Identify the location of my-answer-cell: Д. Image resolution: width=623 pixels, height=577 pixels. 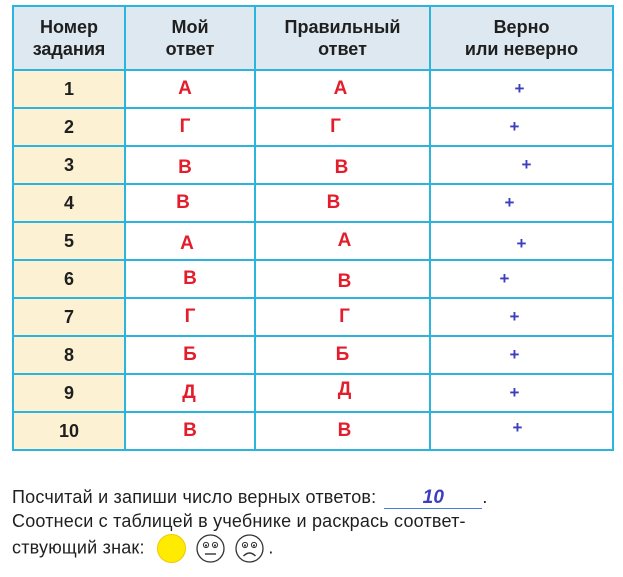
(190, 393).